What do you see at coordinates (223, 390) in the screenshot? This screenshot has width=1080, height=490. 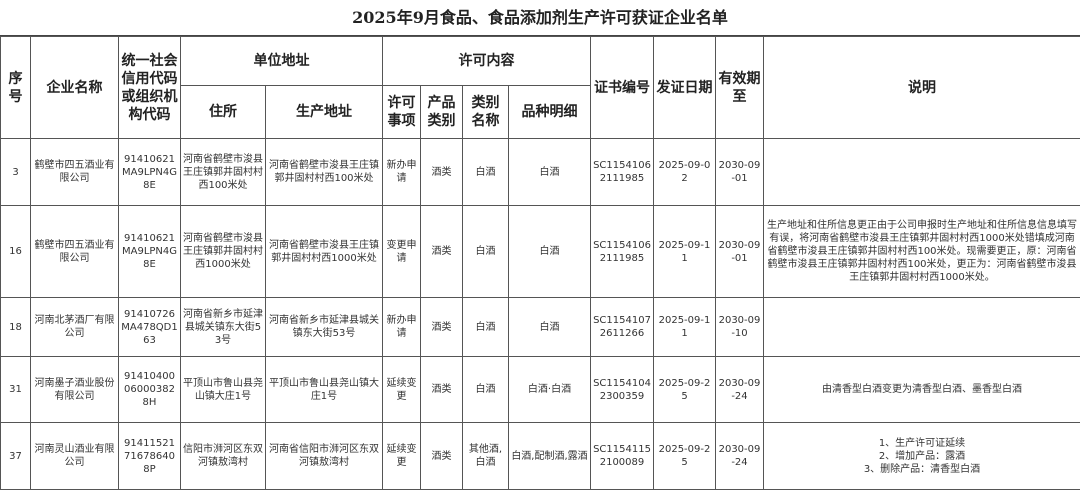 I see `cell-residence: 平顶山市鲁山县尧山镇大庄1号` at bounding box center [223, 390].